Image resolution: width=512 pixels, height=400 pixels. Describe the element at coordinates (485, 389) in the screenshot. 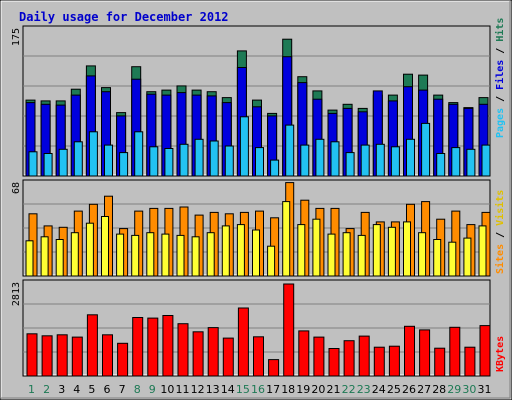

I see `day-label: 31` at that location.